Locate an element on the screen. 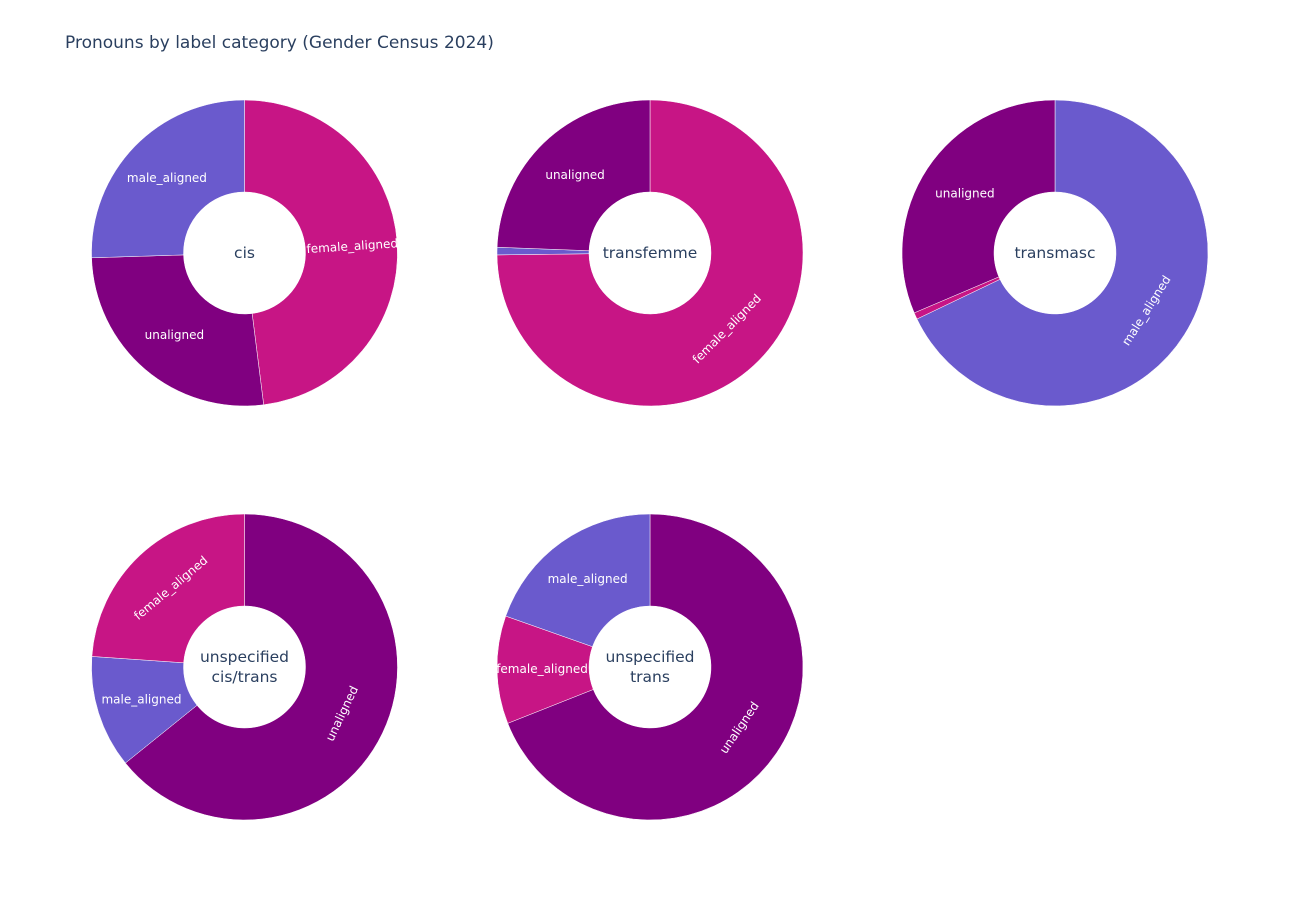 This screenshot has width=1300, height=900. donut-0-slice-female_aligned is located at coordinates (321, 252).